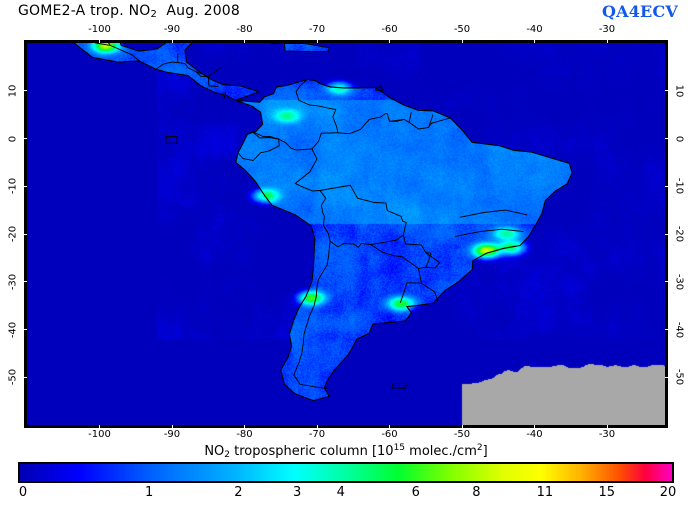 The width and height of the screenshot is (692, 507). I want to click on y-axis-tick-label-left: -30, so click(13, 281).